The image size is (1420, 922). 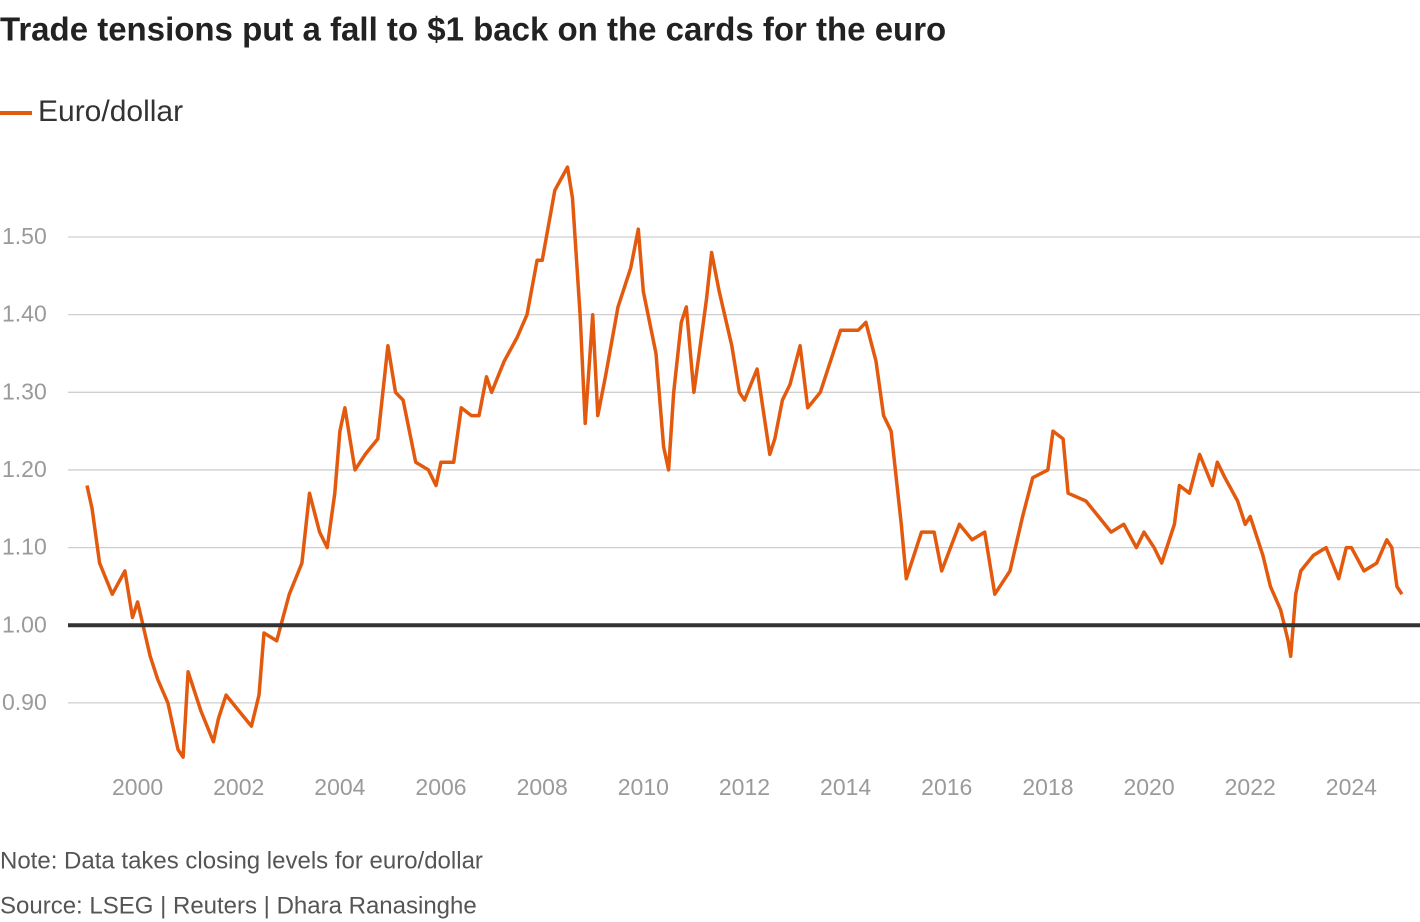 What do you see at coordinates (110, 111) in the screenshot?
I see `legend-label: Euro/dollar` at bounding box center [110, 111].